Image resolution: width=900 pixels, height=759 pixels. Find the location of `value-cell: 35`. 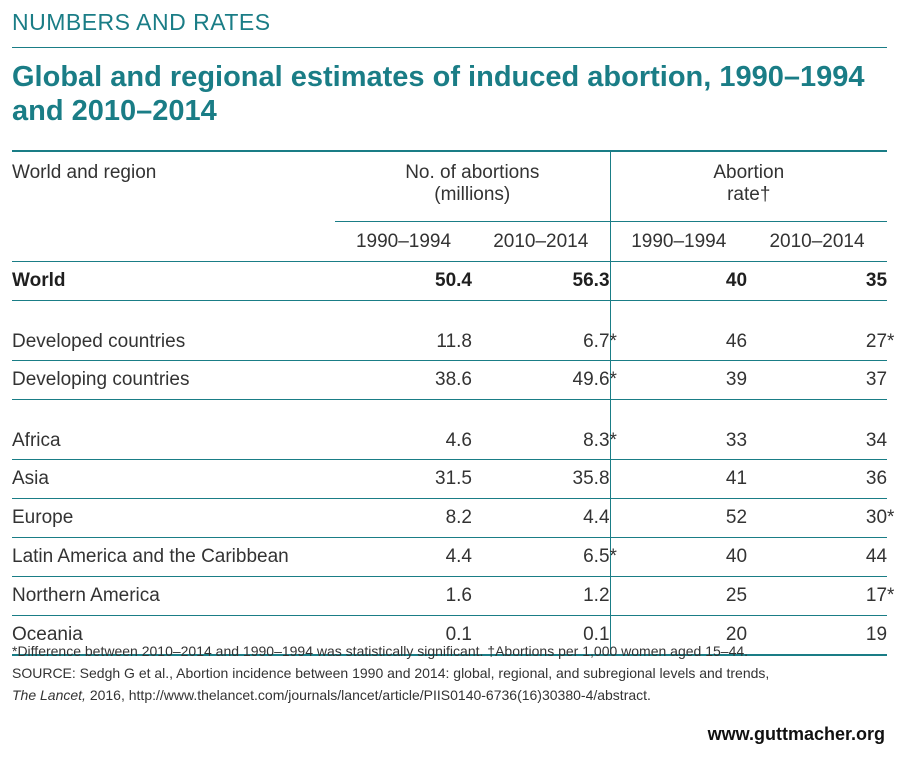

value-cell: 35 is located at coordinates (817, 281).